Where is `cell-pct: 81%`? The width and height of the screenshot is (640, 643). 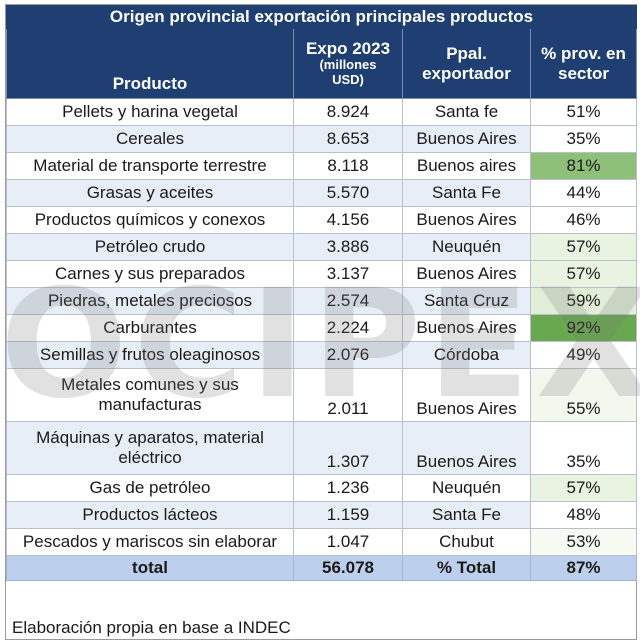
cell-pct: 81% is located at coordinates (583, 166).